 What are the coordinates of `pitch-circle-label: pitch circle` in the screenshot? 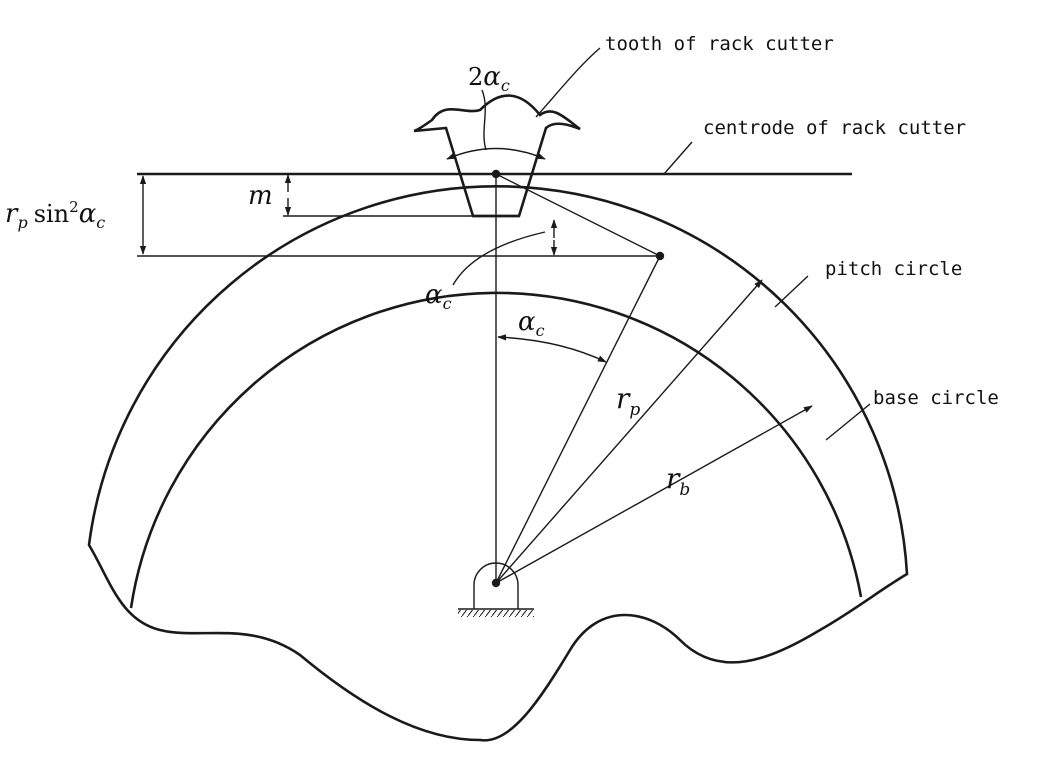 It's located at (893, 269).